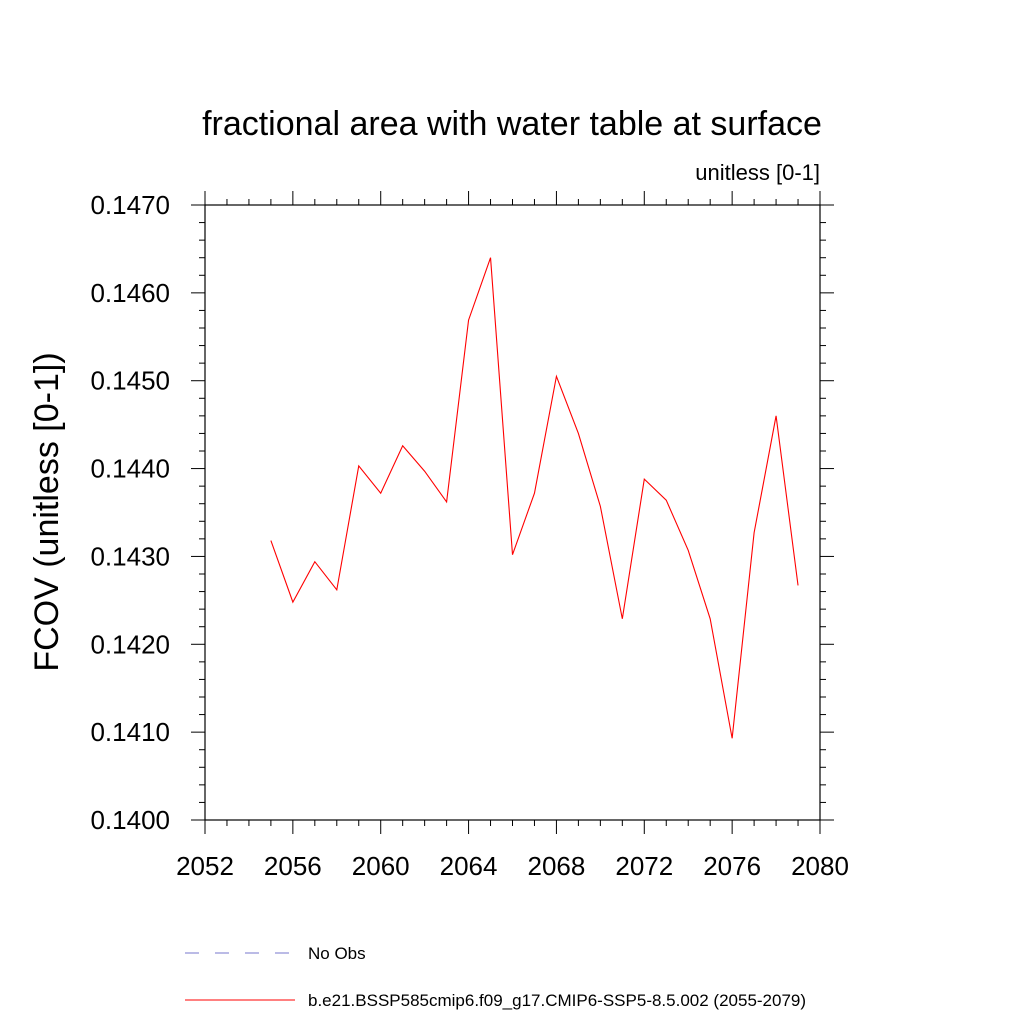  I want to click on y-tick-label: 0.1400, so click(130, 820).